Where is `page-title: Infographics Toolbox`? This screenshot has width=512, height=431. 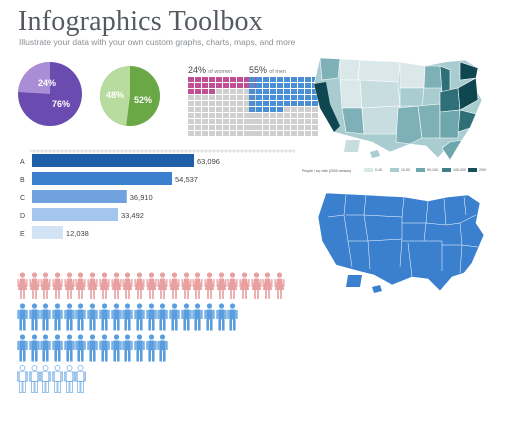
page-title: Infographics Toolbox is located at coordinates (140, 21).